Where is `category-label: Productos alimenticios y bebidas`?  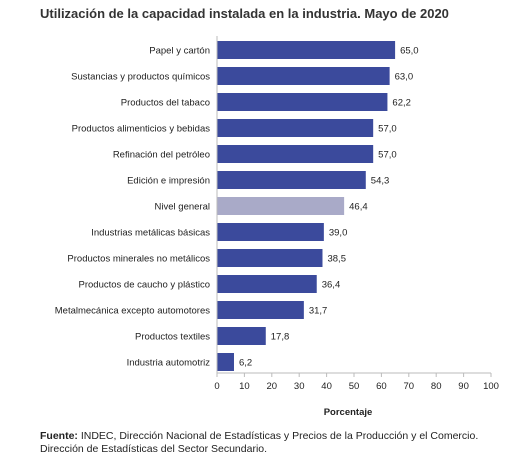 category-label: Productos alimenticios y bebidas is located at coordinates (141, 129).